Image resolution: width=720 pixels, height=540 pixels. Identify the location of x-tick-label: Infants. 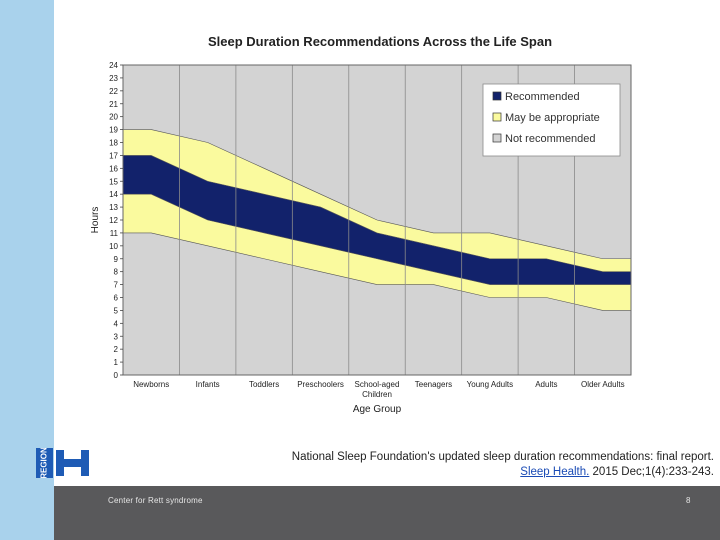
(208, 384).